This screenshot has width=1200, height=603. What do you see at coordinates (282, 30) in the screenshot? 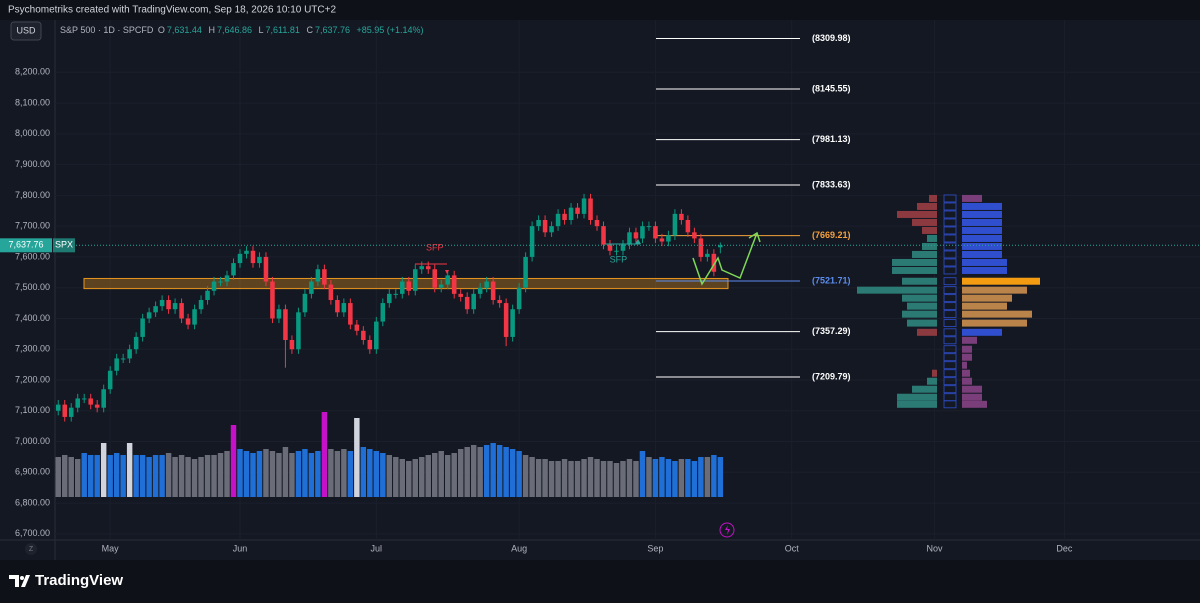
I see `ohlc-value: 7,611.81` at bounding box center [282, 30].